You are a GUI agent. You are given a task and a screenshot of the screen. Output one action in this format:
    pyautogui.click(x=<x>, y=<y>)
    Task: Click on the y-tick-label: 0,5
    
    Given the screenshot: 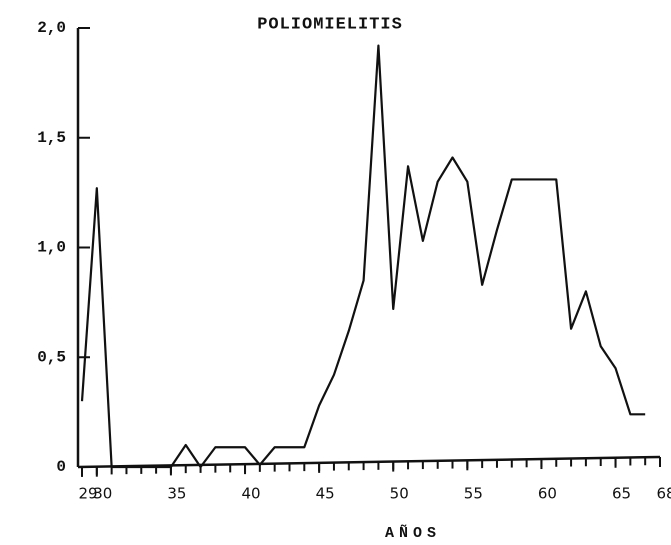 What is the action you would take?
    pyautogui.click(x=51, y=357)
    